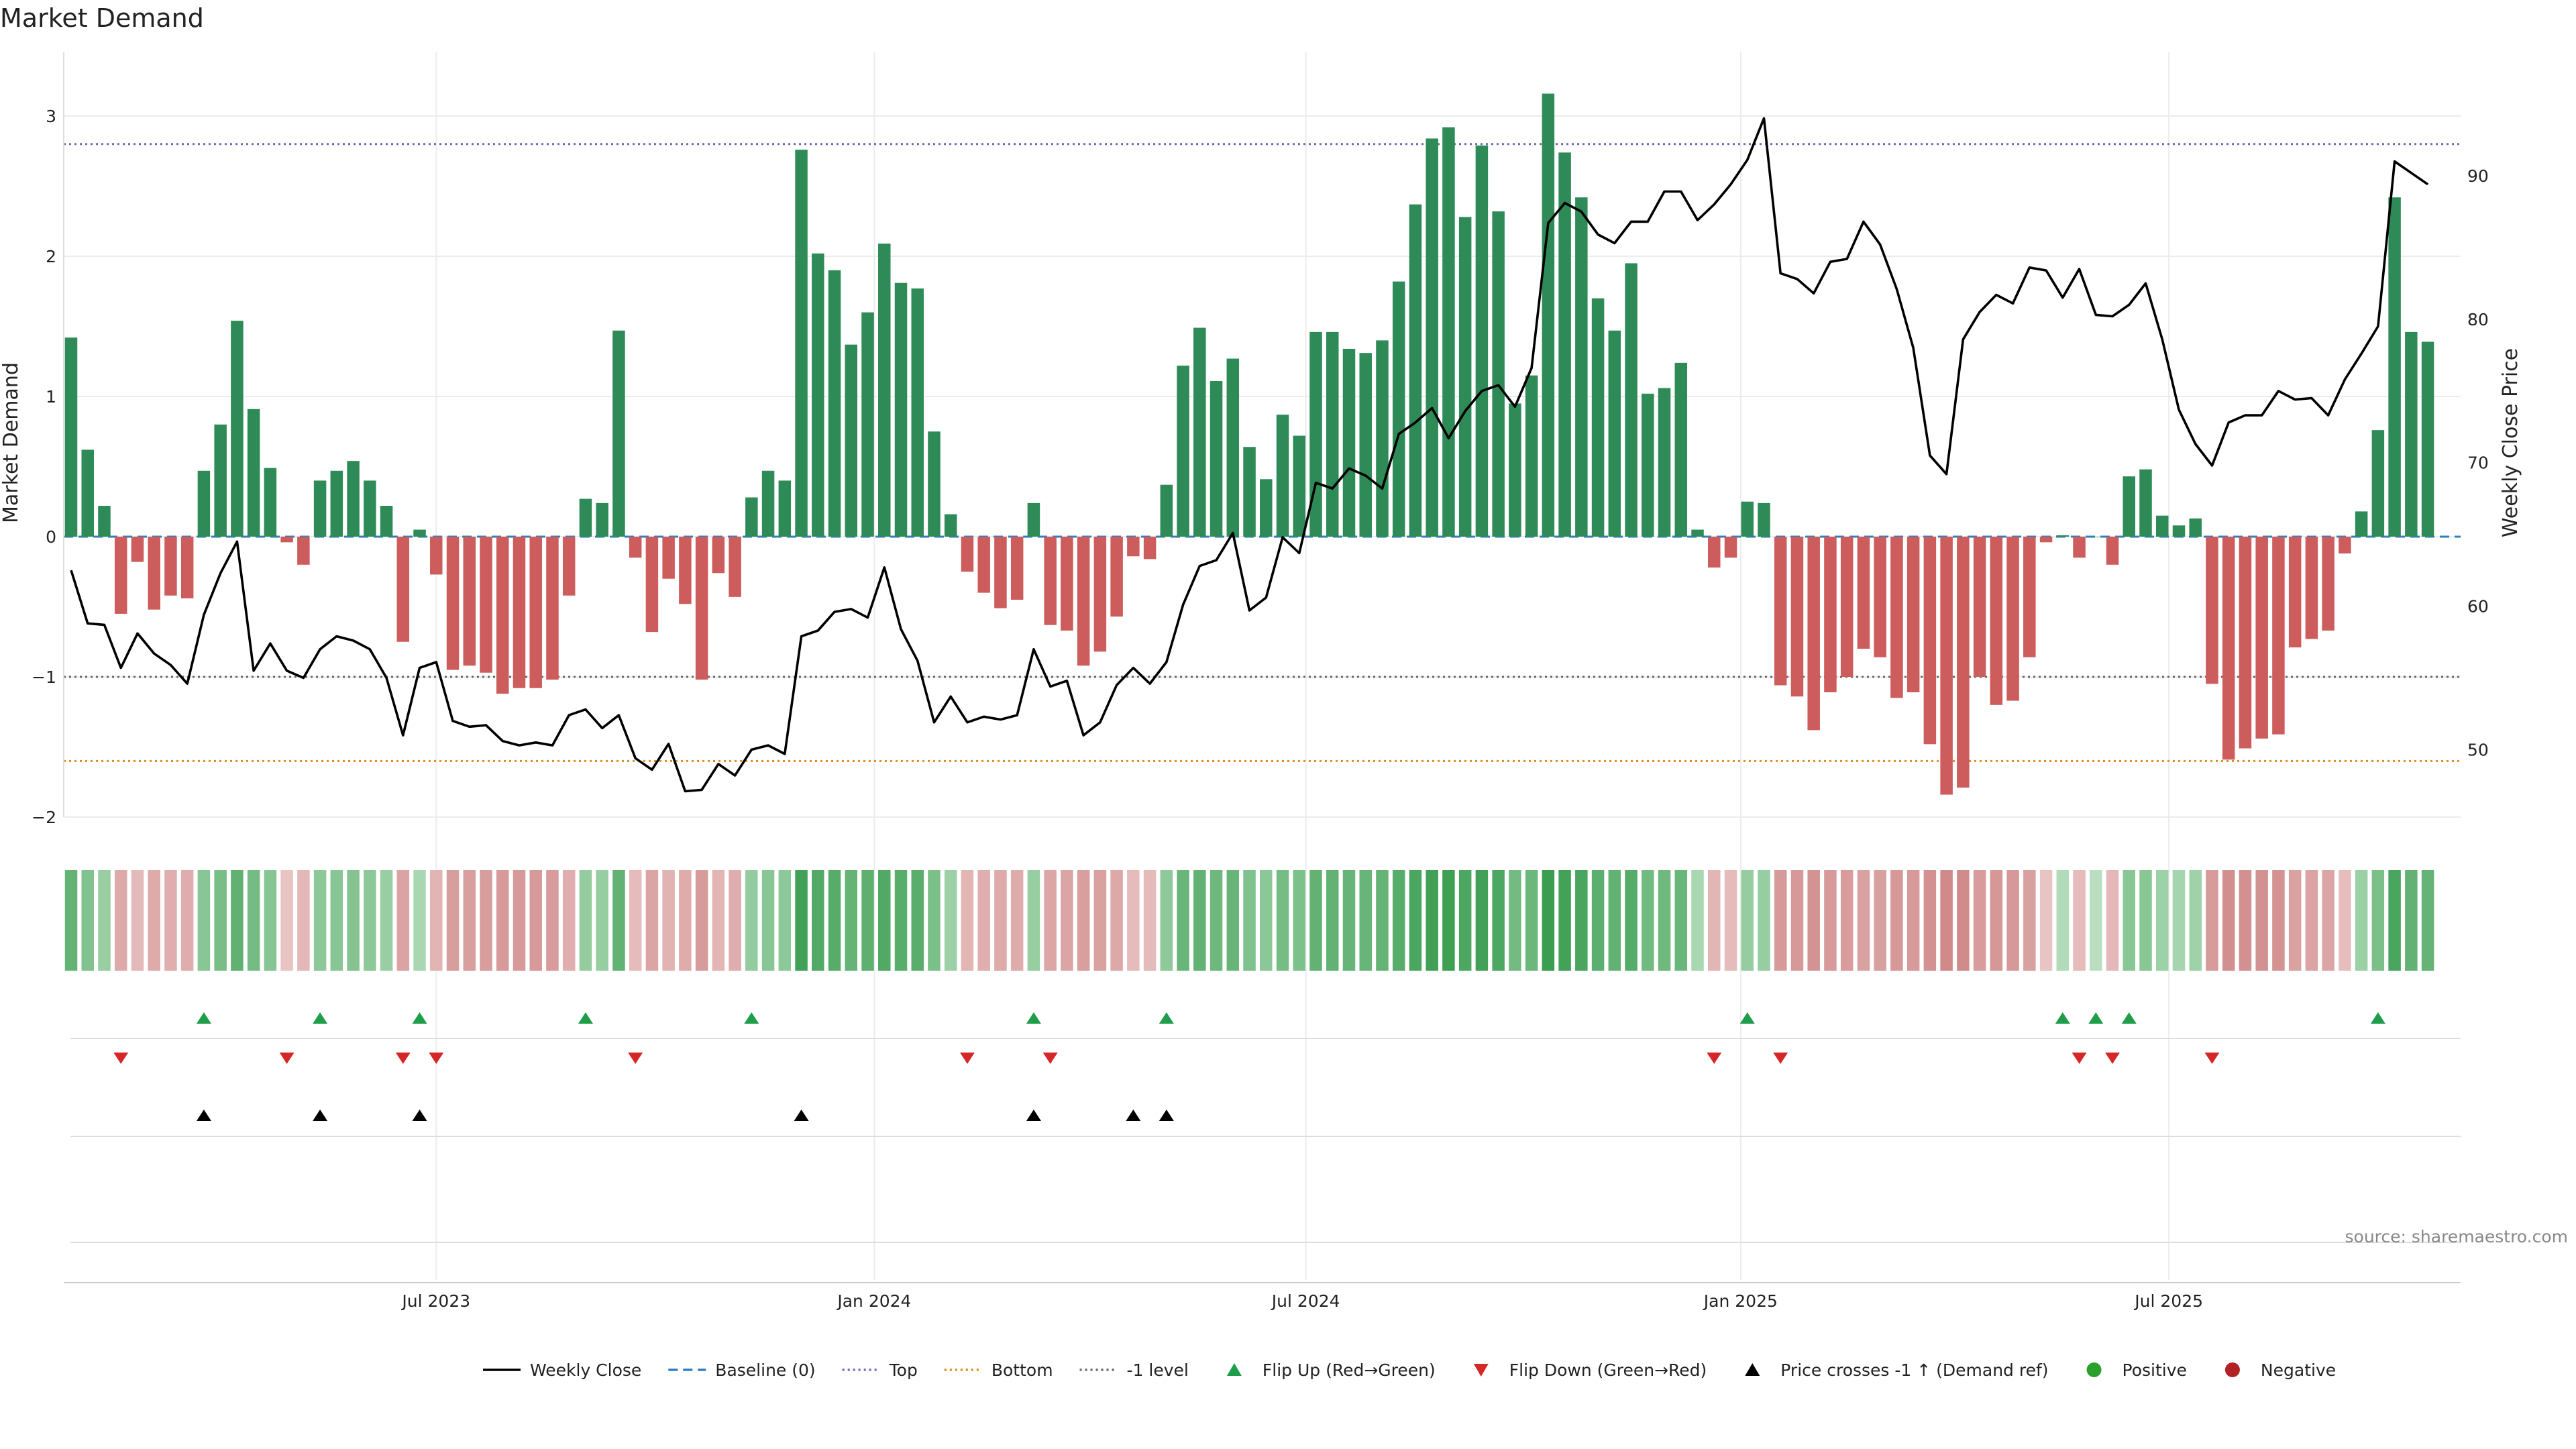 This screenshot has width=2576, height=1449. I want to click on legend-item: Positive, so click(2136, 1370).